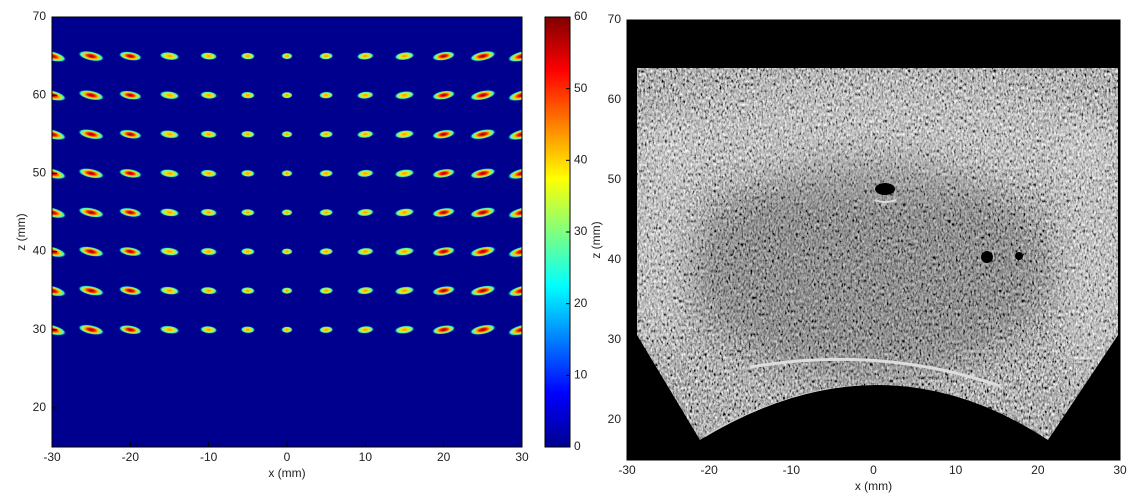 This screenshot has width=1128, height=495. Describe the element at coordinates (870, 270) in the screenshot. I see `dark-organ` at that location.